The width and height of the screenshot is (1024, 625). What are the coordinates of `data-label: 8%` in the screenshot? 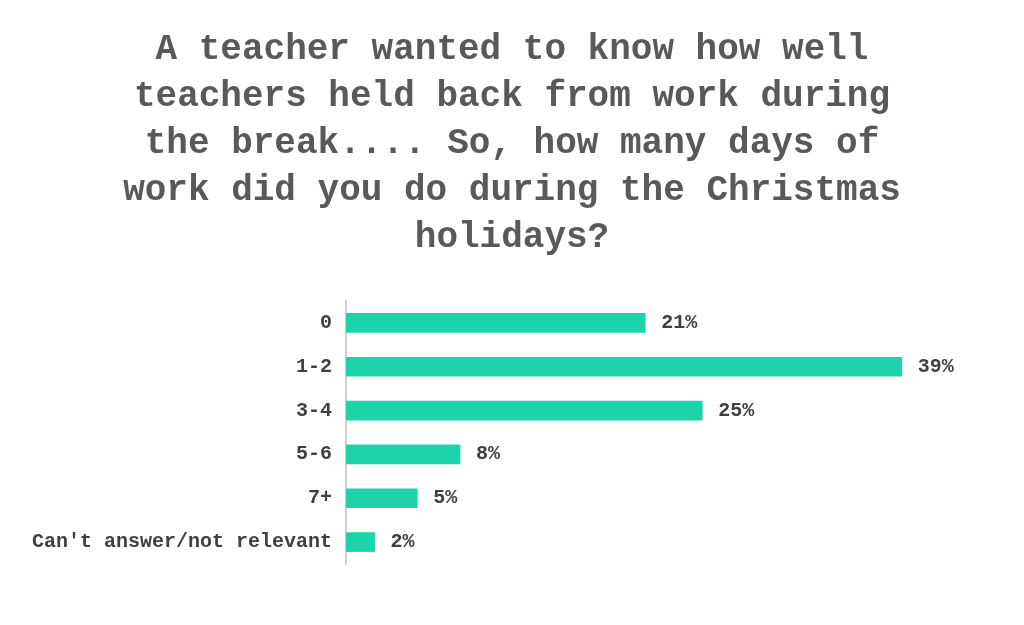 It's located at (489, 454).